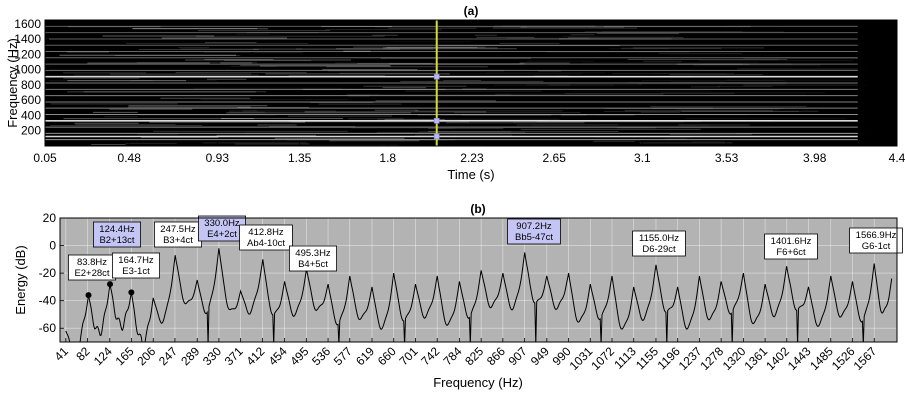 This screenshot has height=400, width=905. What do you see at coordinates (472, 158) in the screenshot?
I see `x-tick-label: 2.23` at bounding box center [472, 158].